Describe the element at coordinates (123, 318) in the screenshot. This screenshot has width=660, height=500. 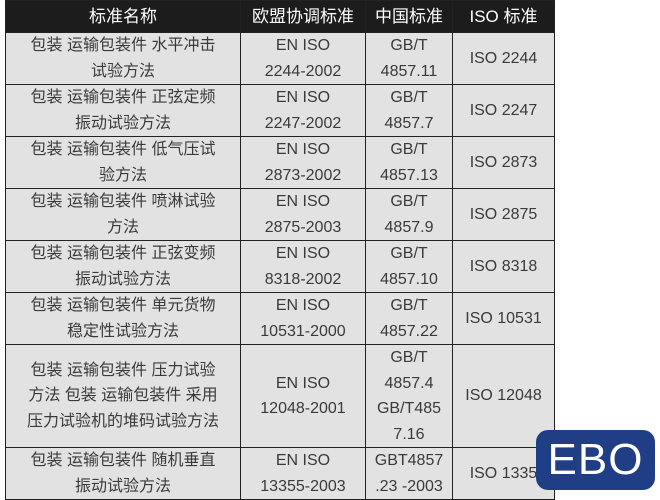
I see `cell-name: 包装 运输包装件 单元货物 稳定性试验方法` at that location.